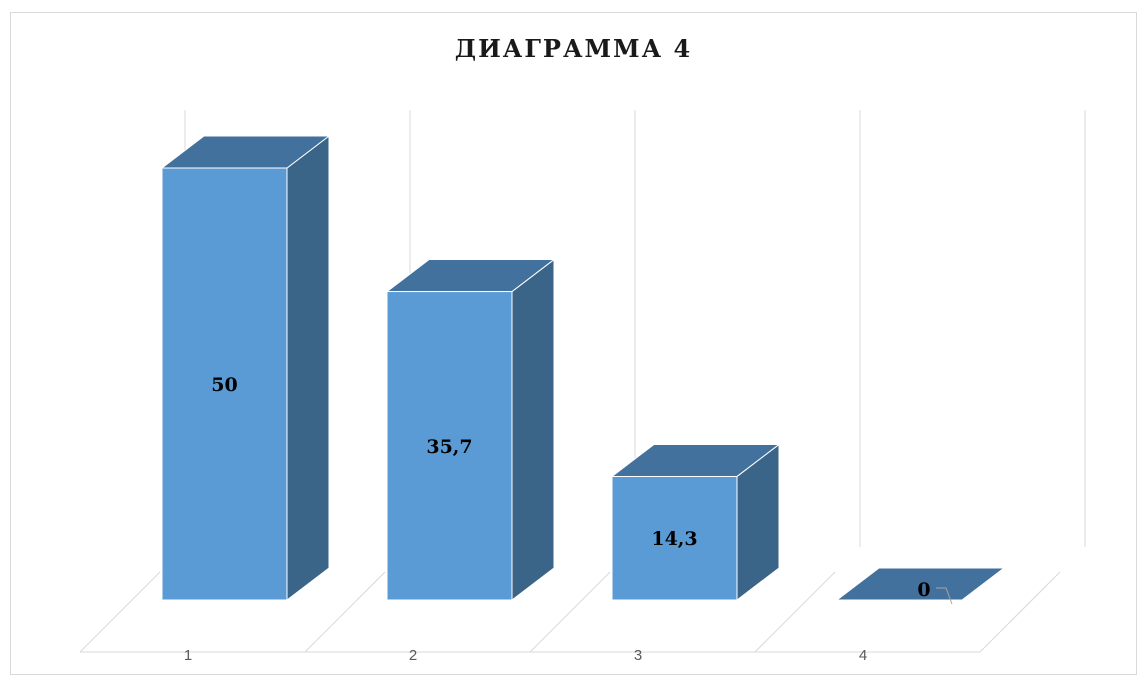 This screenshot has width=1147, height=677. What do you see at coordinates (923, 590) in the screenshot?
I see `data-label-4: 0` at bounding box center [923, 590].